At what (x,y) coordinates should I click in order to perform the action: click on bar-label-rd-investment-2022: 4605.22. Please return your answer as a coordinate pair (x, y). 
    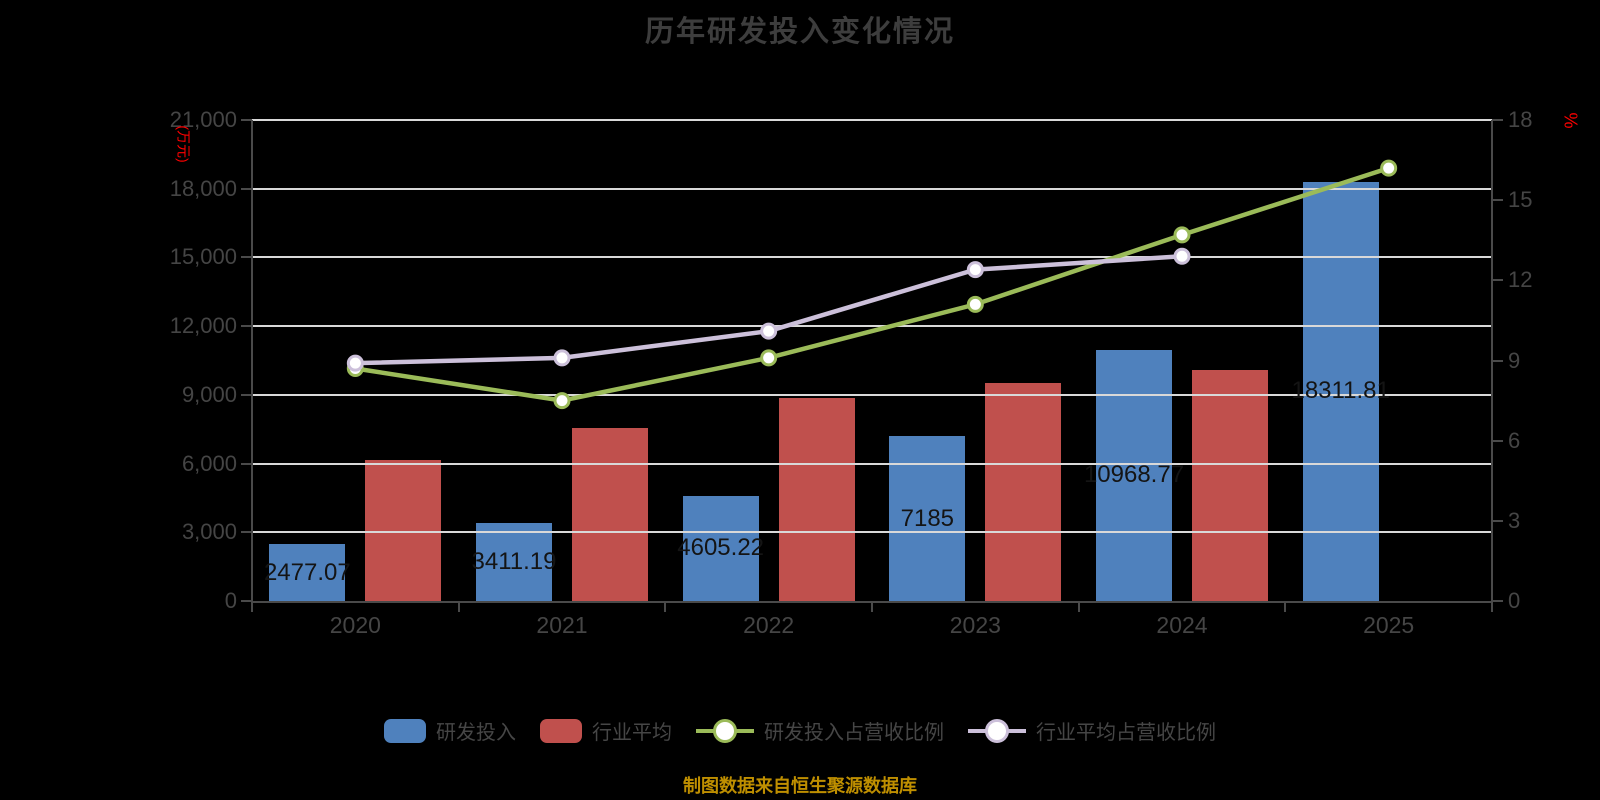
    Looking at the image, I should click on (721, 548).